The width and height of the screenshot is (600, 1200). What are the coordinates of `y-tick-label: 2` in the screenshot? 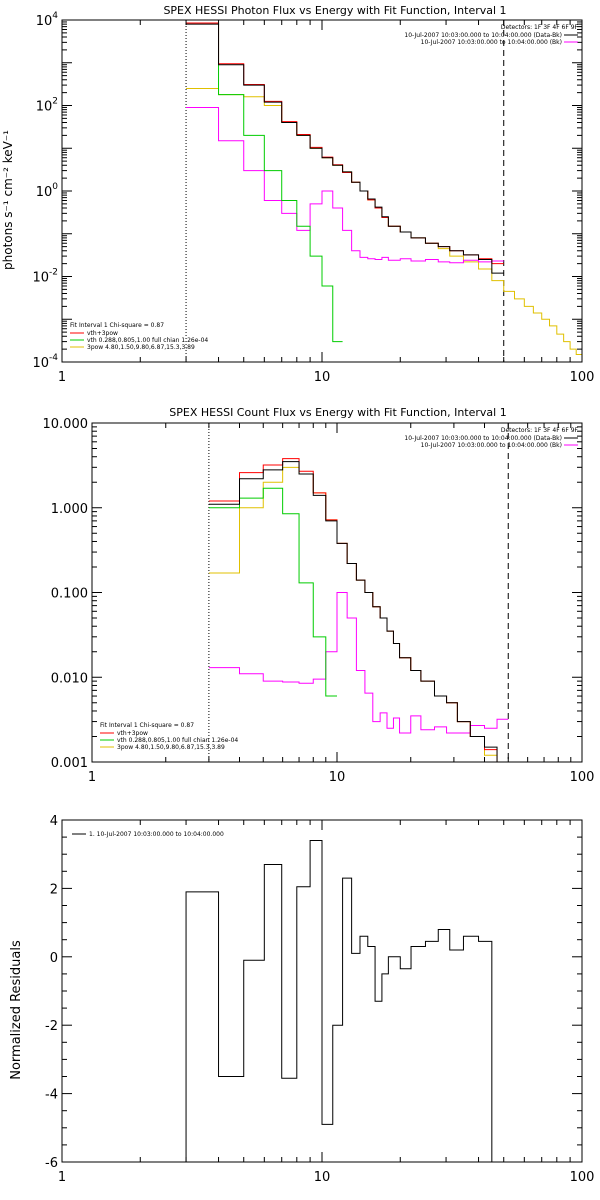 It's located at (54, 889).